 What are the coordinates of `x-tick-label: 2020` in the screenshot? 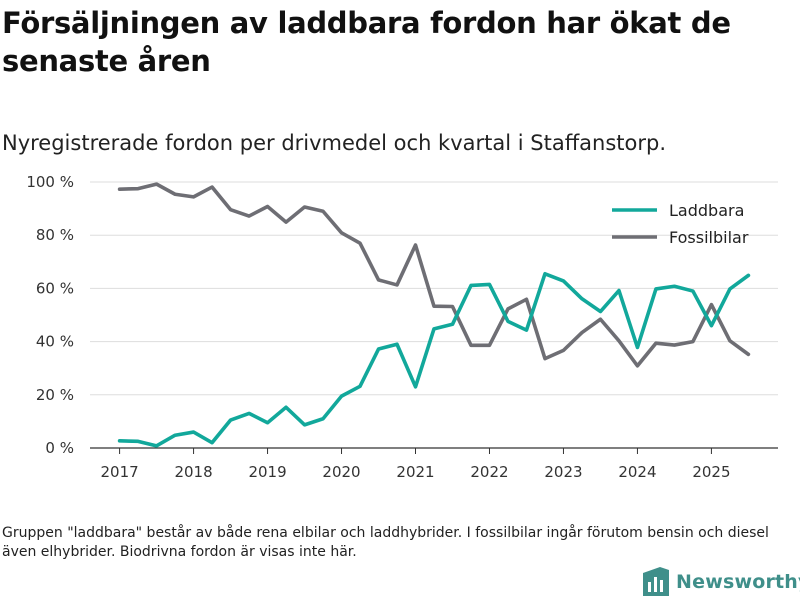 It's located at (341, 472).